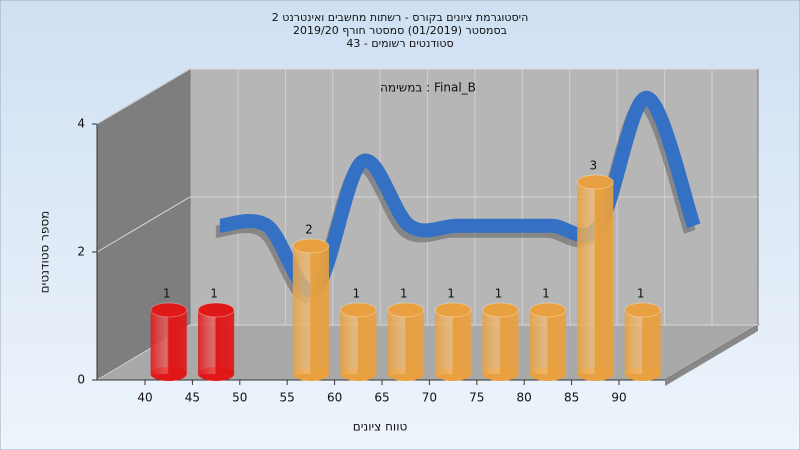 This screenshot has height=450, width=800. I want to click on x-tick-label: 55, so click(287, 398).